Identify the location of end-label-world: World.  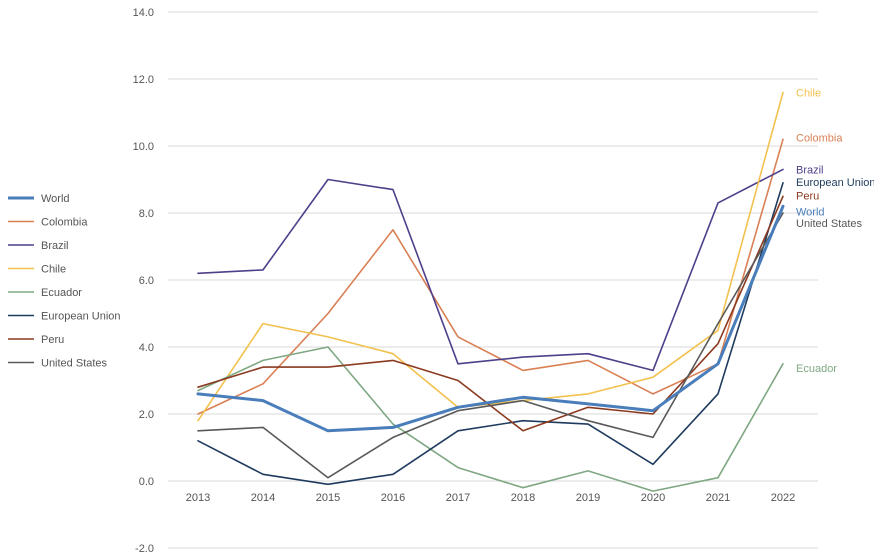
(810, 212).